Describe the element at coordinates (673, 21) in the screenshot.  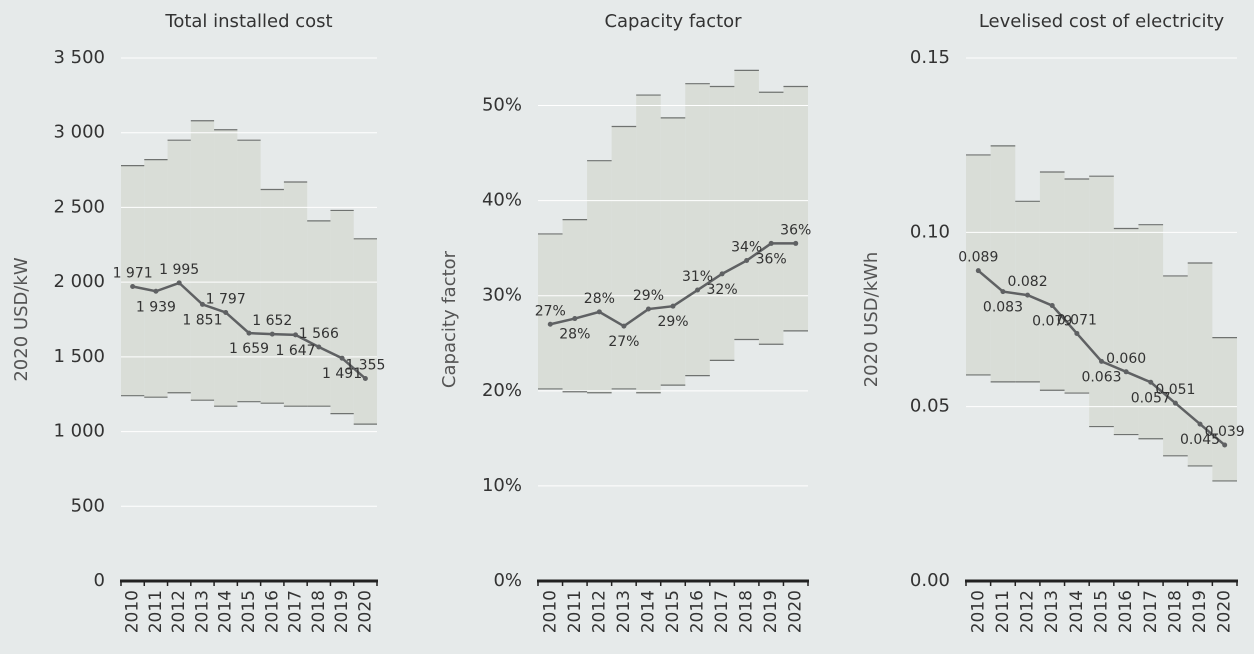
I see `panel-title: Capacity factor` at that location.